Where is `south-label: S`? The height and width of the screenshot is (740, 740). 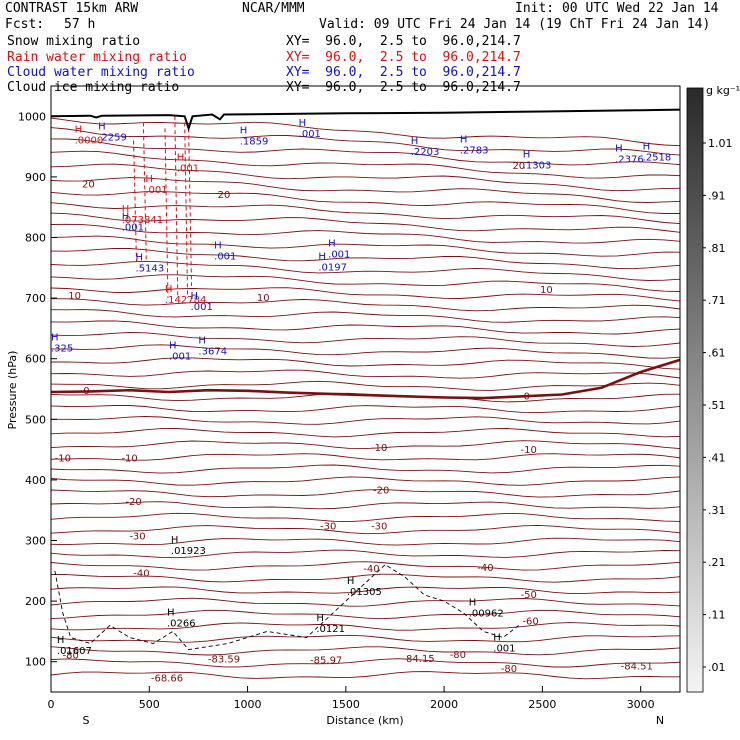 south-label: S is located at coordinates (86, 720).